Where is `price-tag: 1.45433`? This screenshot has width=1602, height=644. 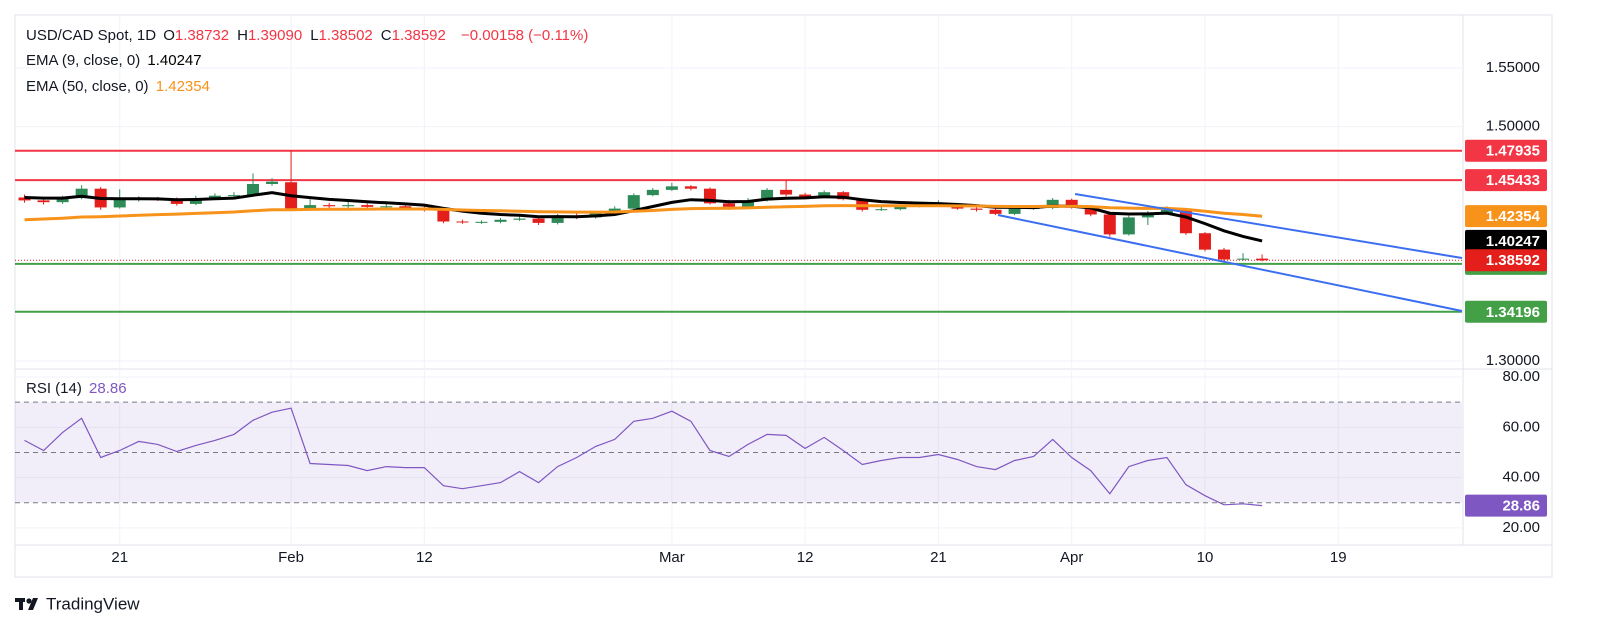 price-tag: 1.45433 is located at coordinates (1513, 180).